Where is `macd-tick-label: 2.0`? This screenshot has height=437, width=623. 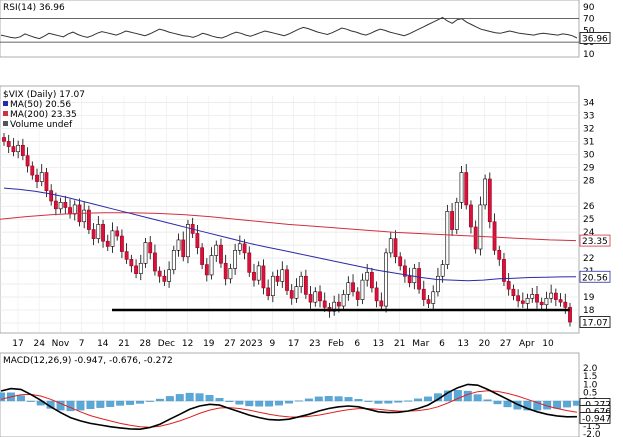
macd-tick-label: 2.0 is located at coordinates (590, 369).